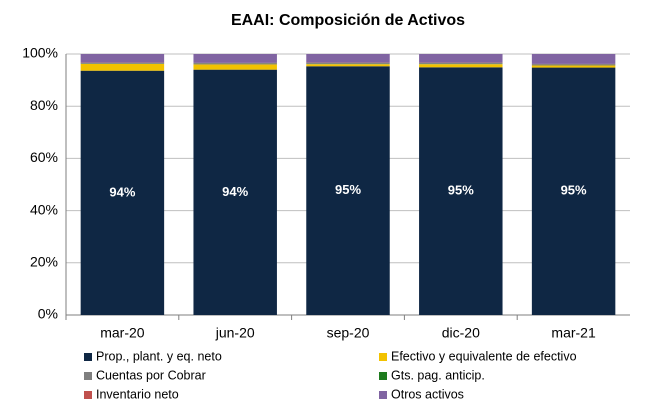  I want to click on x-tick-label: mar-21, so click(573, 333).